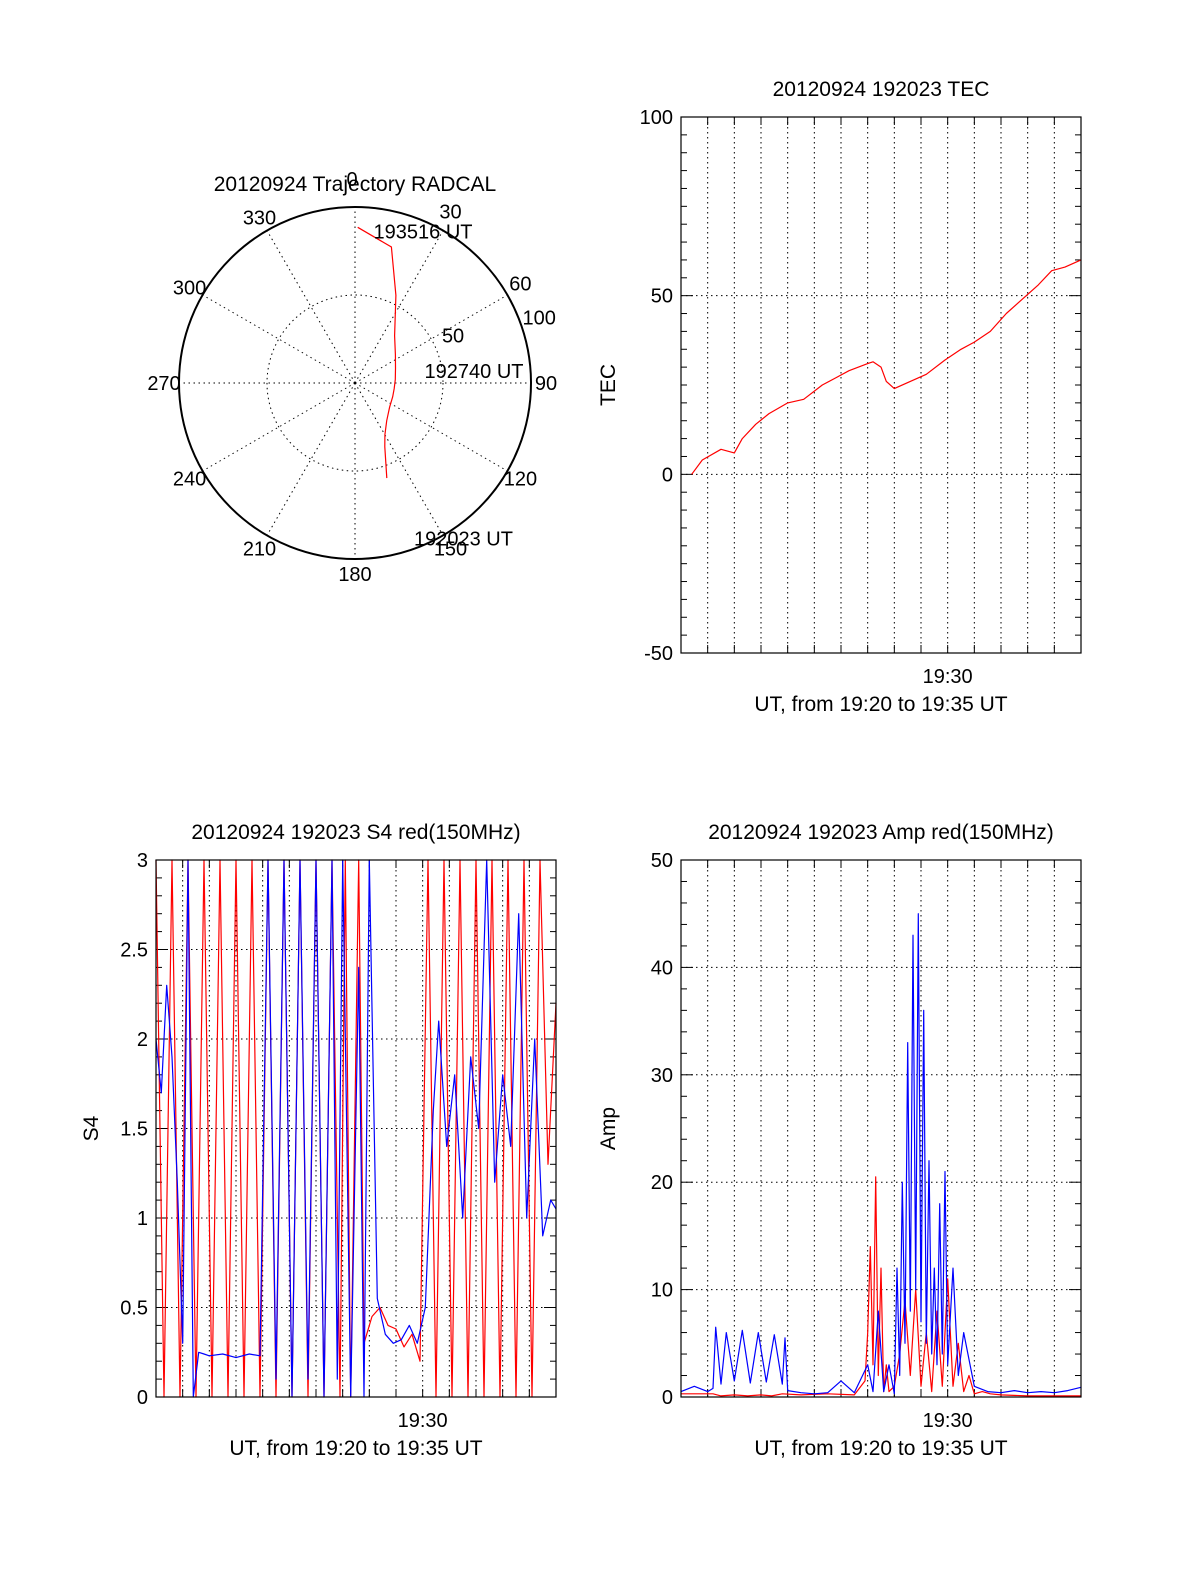 The image size is (1200, 1575). What do you see at coordinates (656, 118) in the screenshot?
I see `y-tick-label: 100` at bounding box center [656, 118].